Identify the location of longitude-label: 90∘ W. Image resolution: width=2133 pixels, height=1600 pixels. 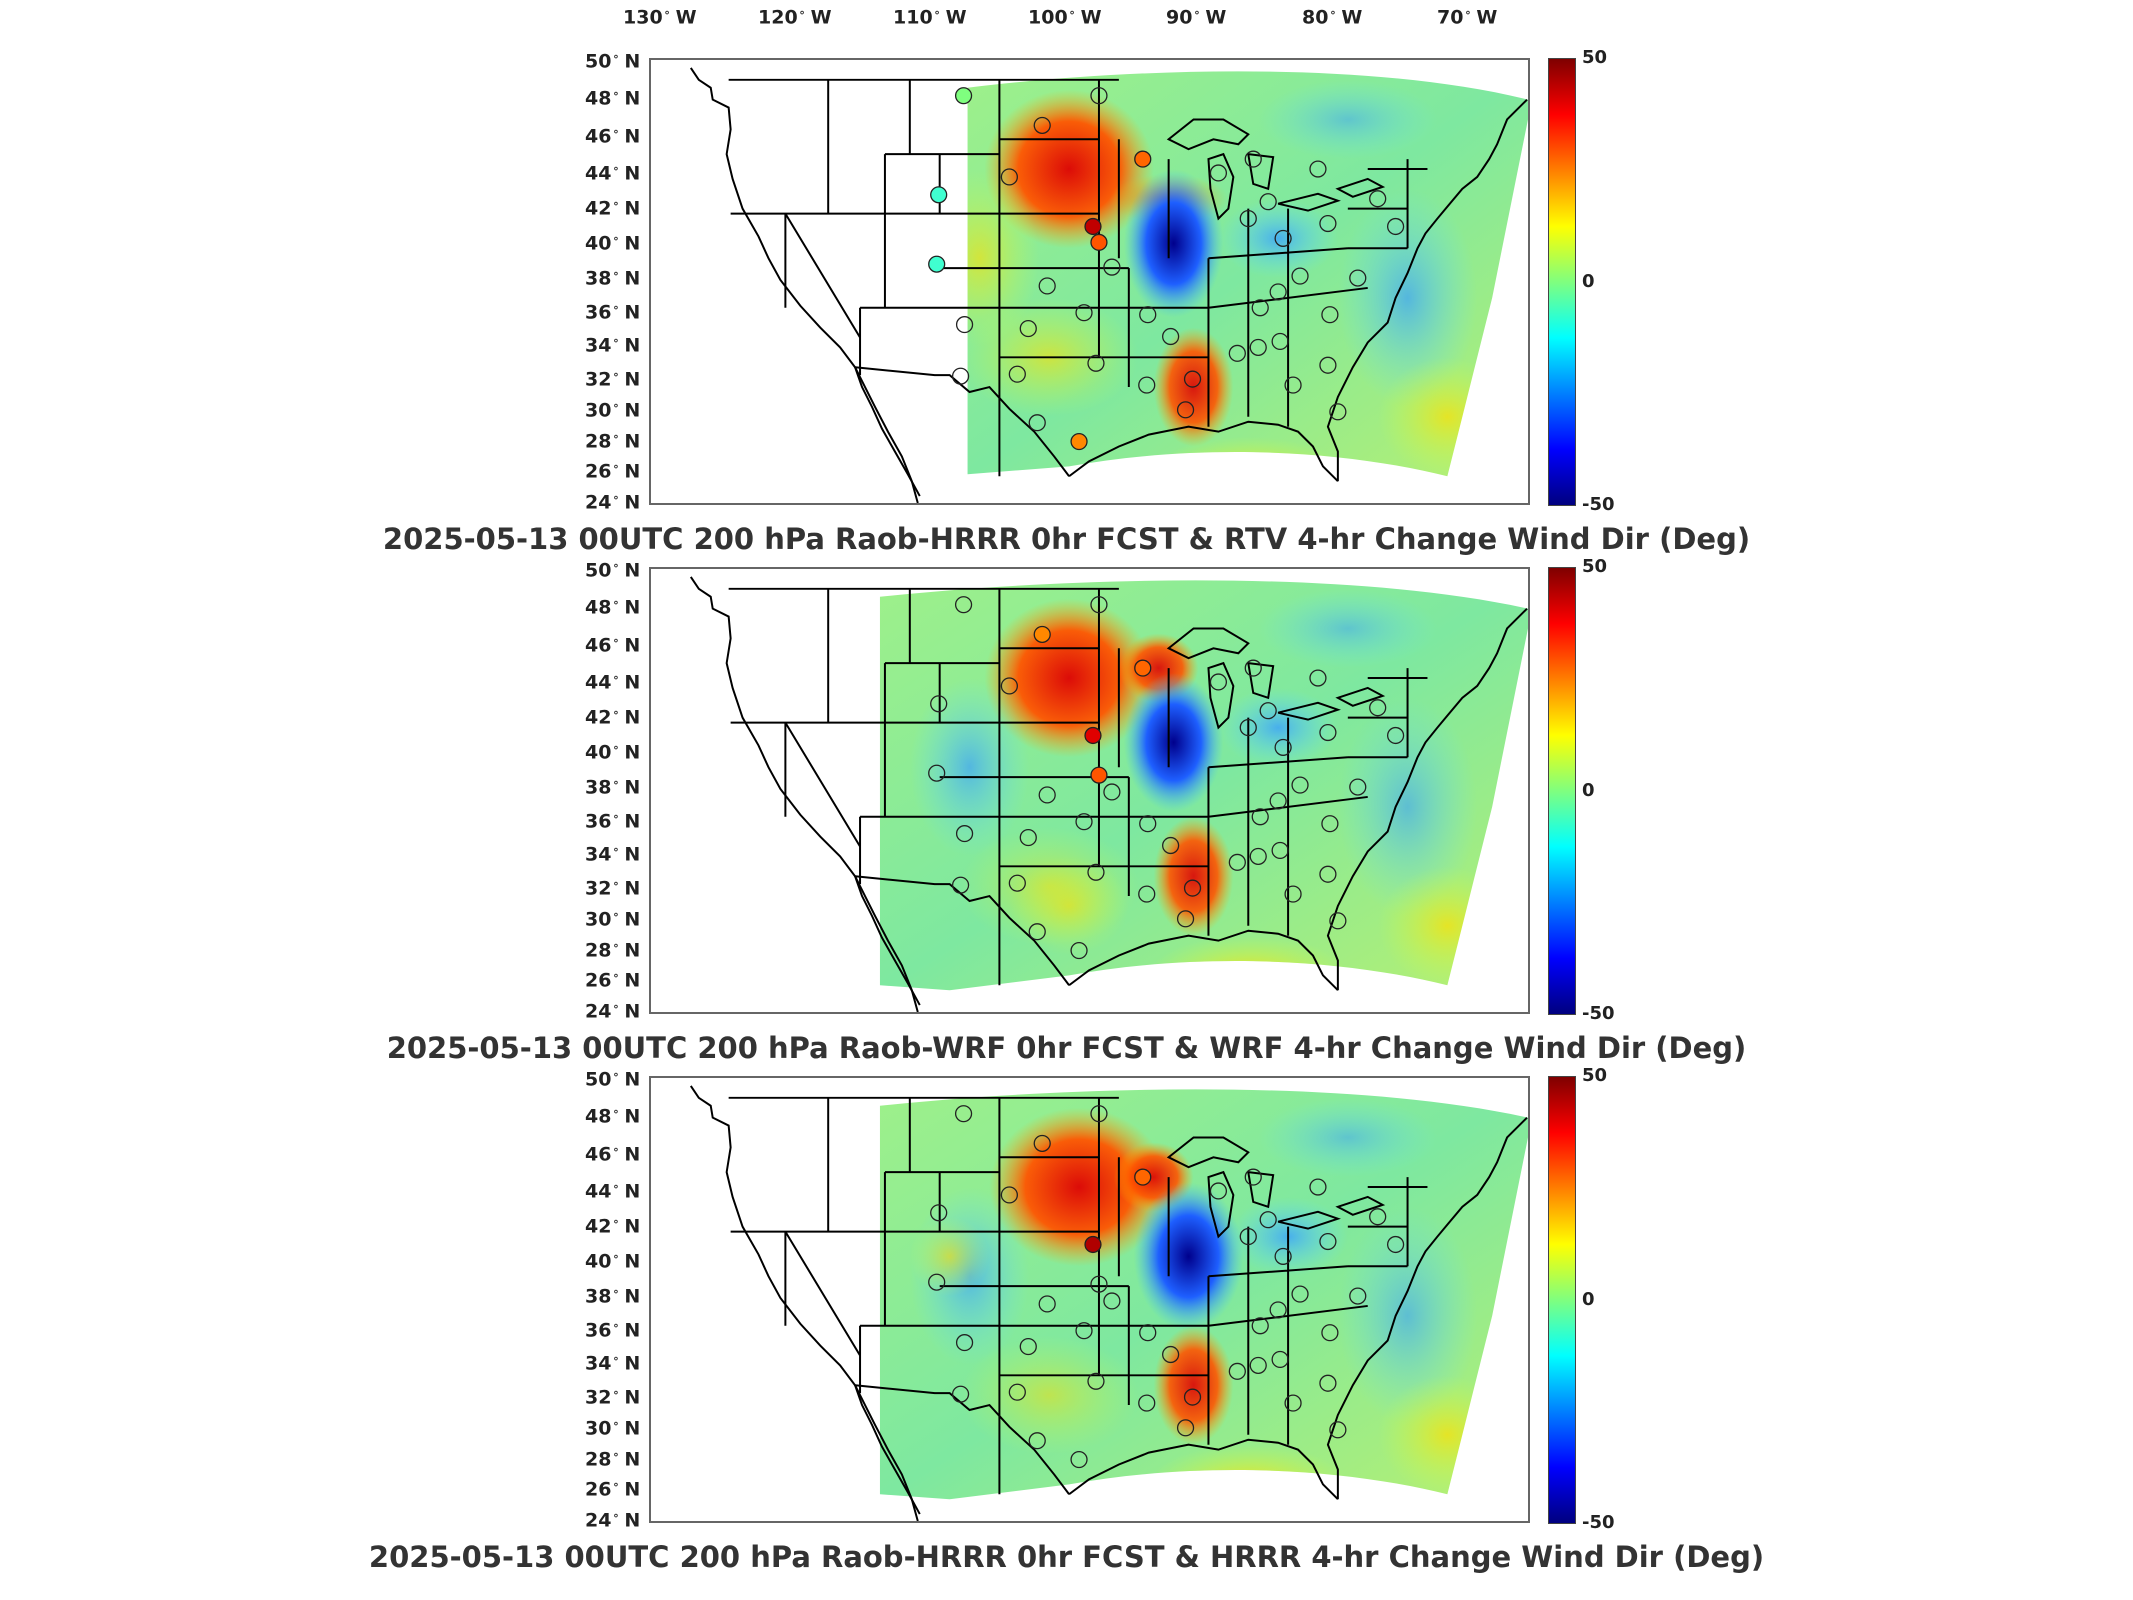
(1196, 17).